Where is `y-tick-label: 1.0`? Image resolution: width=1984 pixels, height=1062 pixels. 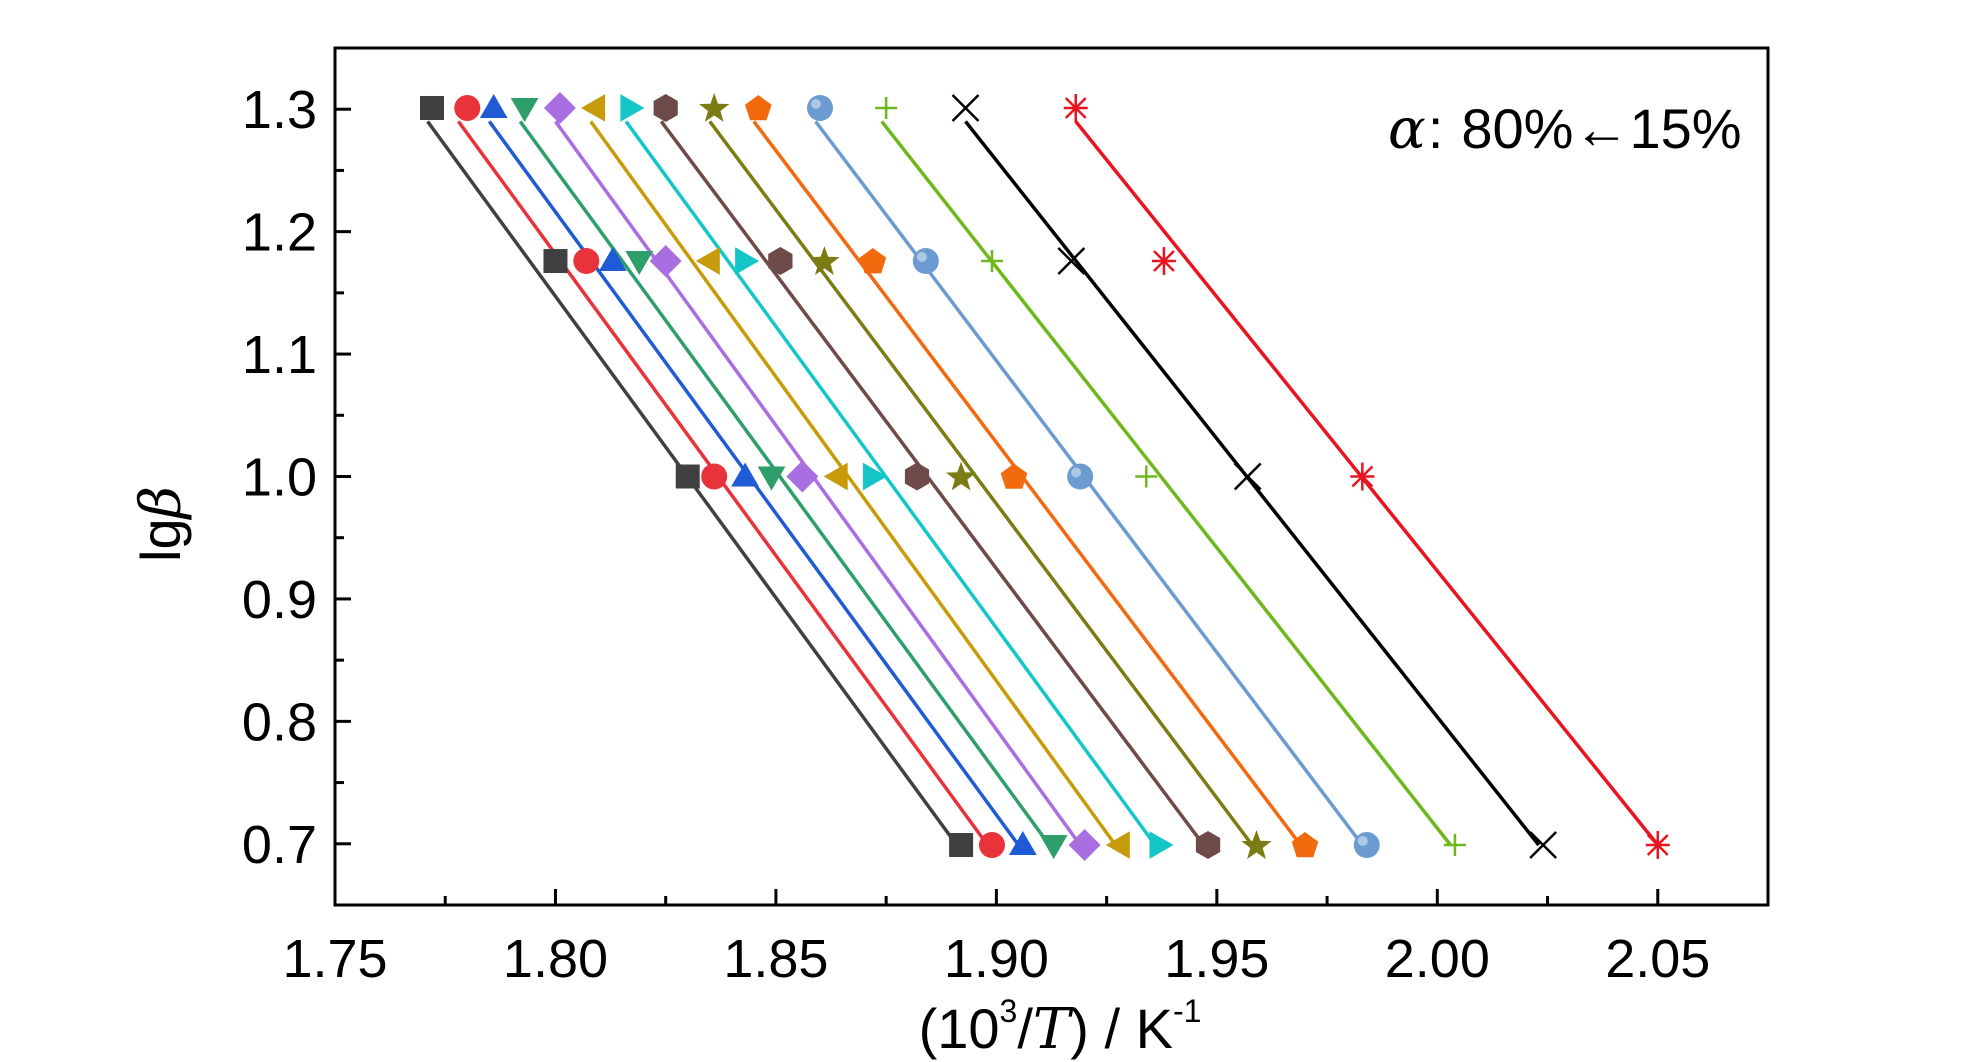
y-tick-label: 1.0 is located at coordinates (279, 478).